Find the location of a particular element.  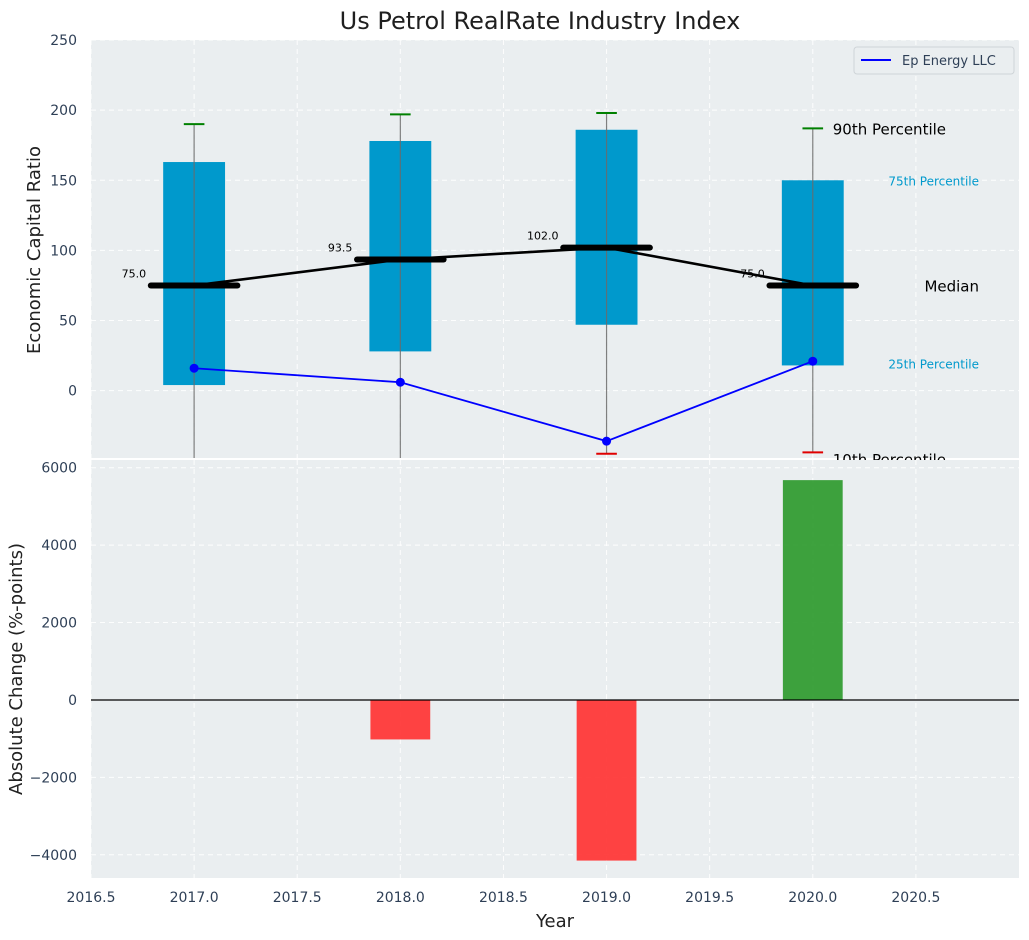

bottom-y-tick-label: 6000 is located at coordinates (59, 469).